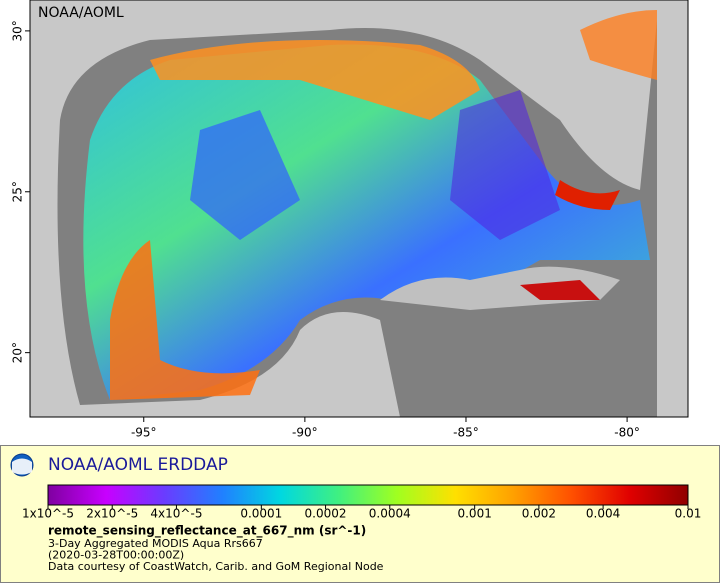  What do you see at coordinates (539, 514) in the screenshot?
I see `colorbar-tick-label: 0.002` at bounding box center [539, 514].